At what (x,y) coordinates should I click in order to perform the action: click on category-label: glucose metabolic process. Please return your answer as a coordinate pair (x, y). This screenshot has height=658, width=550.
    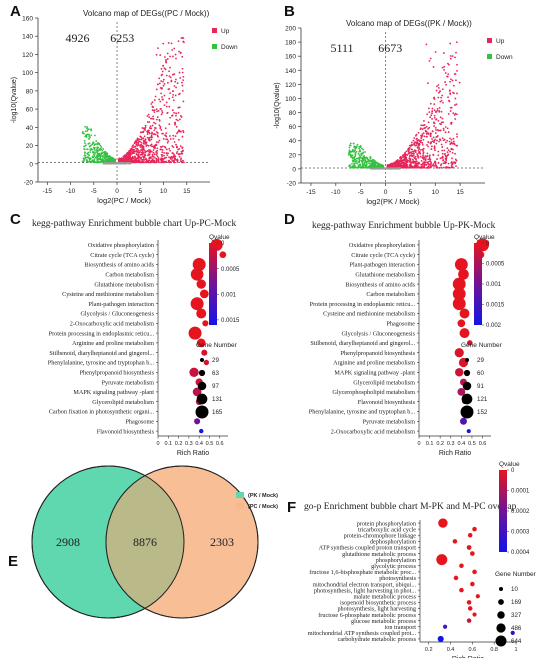
    Looking at the image, I should click on (384, 621).